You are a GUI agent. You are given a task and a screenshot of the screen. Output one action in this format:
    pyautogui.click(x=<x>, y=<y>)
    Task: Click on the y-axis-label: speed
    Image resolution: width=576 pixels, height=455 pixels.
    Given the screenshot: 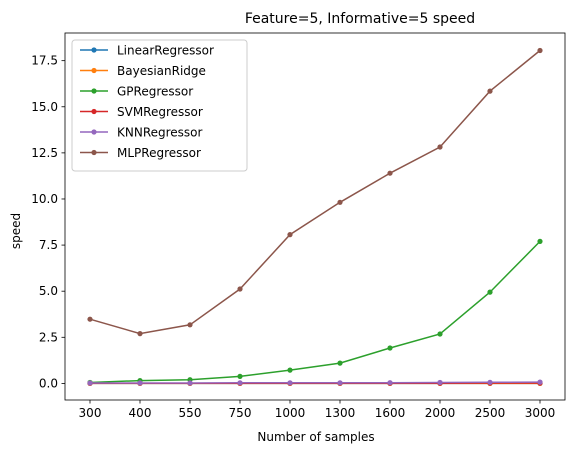 What is the action you would take?
    pyautogui.click(x=16, y=231)
    